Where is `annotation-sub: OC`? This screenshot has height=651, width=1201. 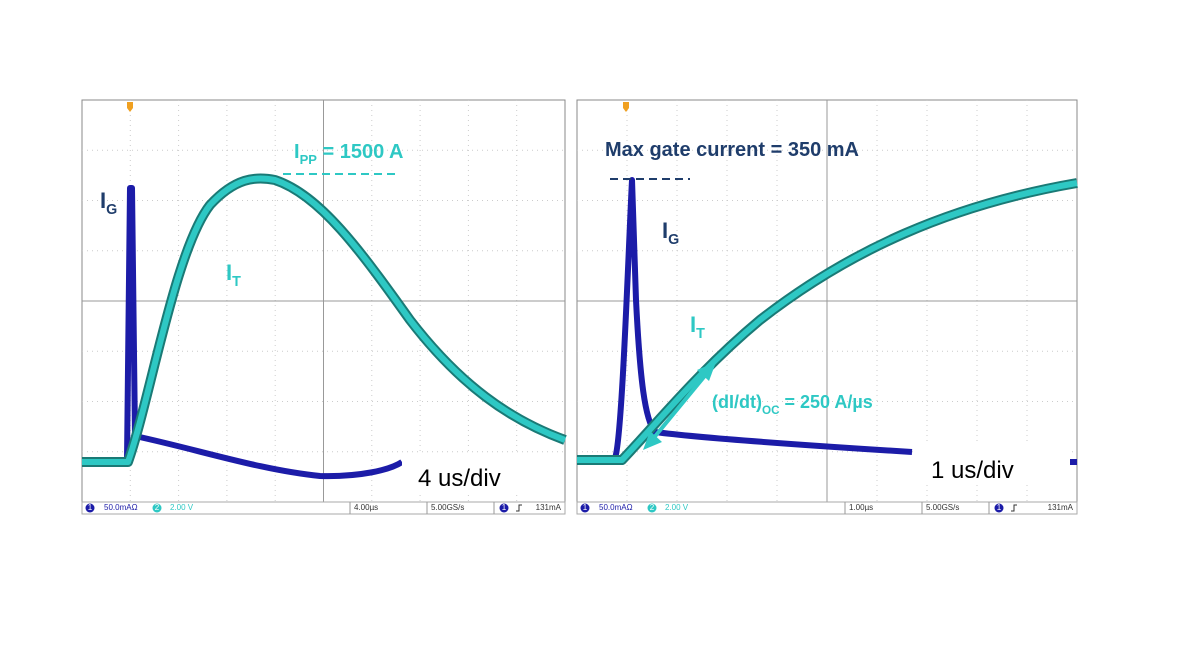
annotation-sub: OC is located at coordinates (771, 410).